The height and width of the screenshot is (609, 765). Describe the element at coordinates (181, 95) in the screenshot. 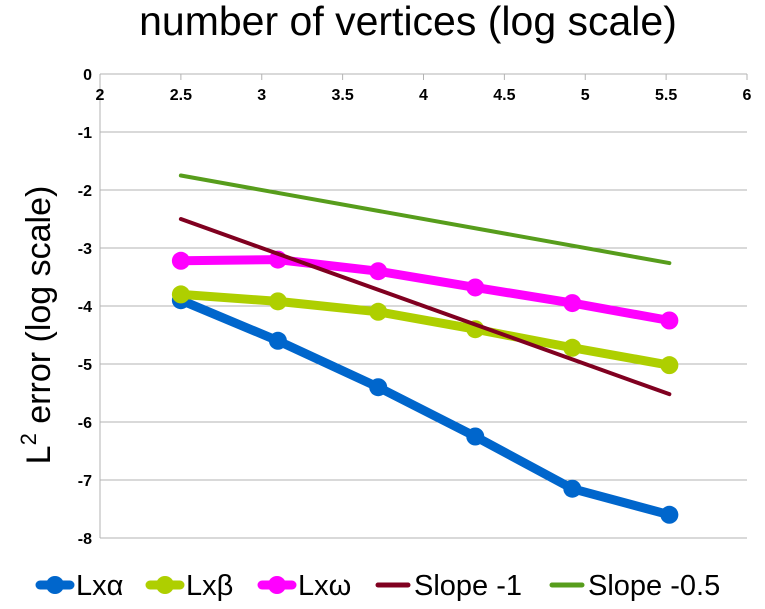

I see `x-tick-label: 2.5` at that location.